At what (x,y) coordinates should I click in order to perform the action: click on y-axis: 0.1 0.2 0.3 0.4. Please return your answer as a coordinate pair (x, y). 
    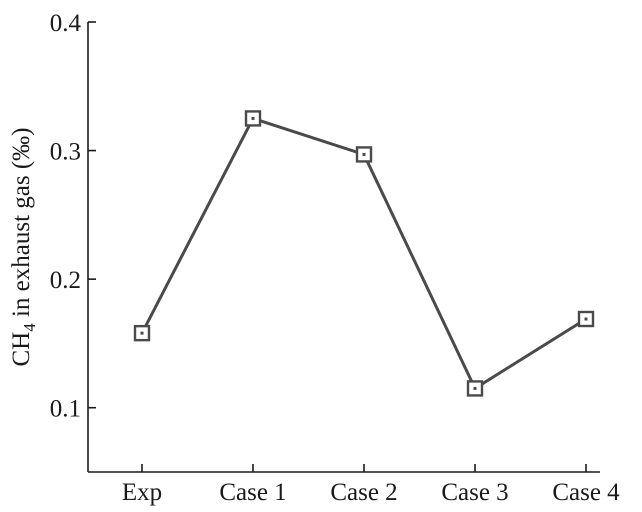
    Looking at the image, I should click on (73, 241).